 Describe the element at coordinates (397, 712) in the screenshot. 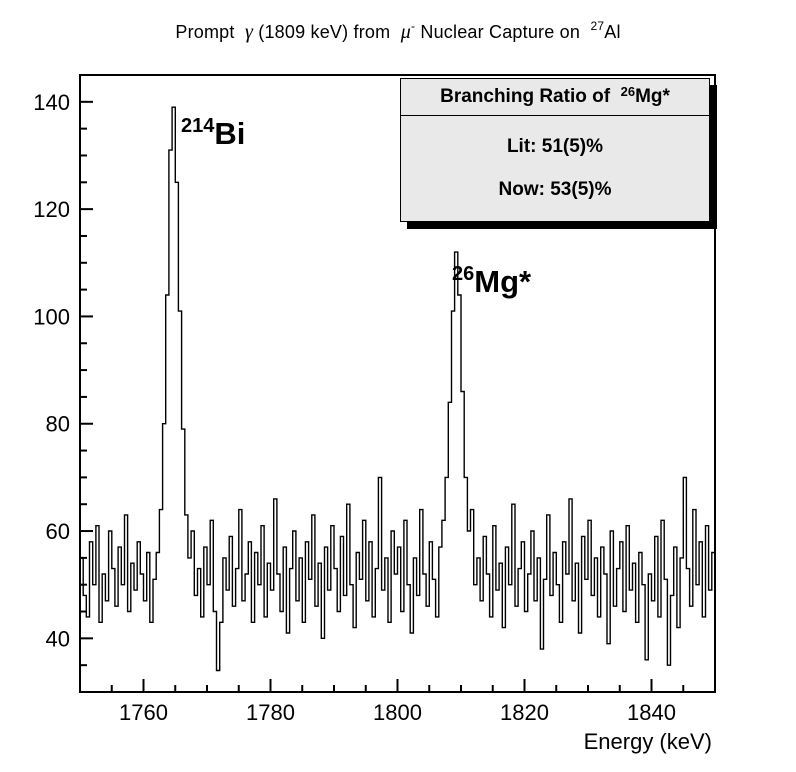

I see `x-axis-tick-label: 1800` at that location.